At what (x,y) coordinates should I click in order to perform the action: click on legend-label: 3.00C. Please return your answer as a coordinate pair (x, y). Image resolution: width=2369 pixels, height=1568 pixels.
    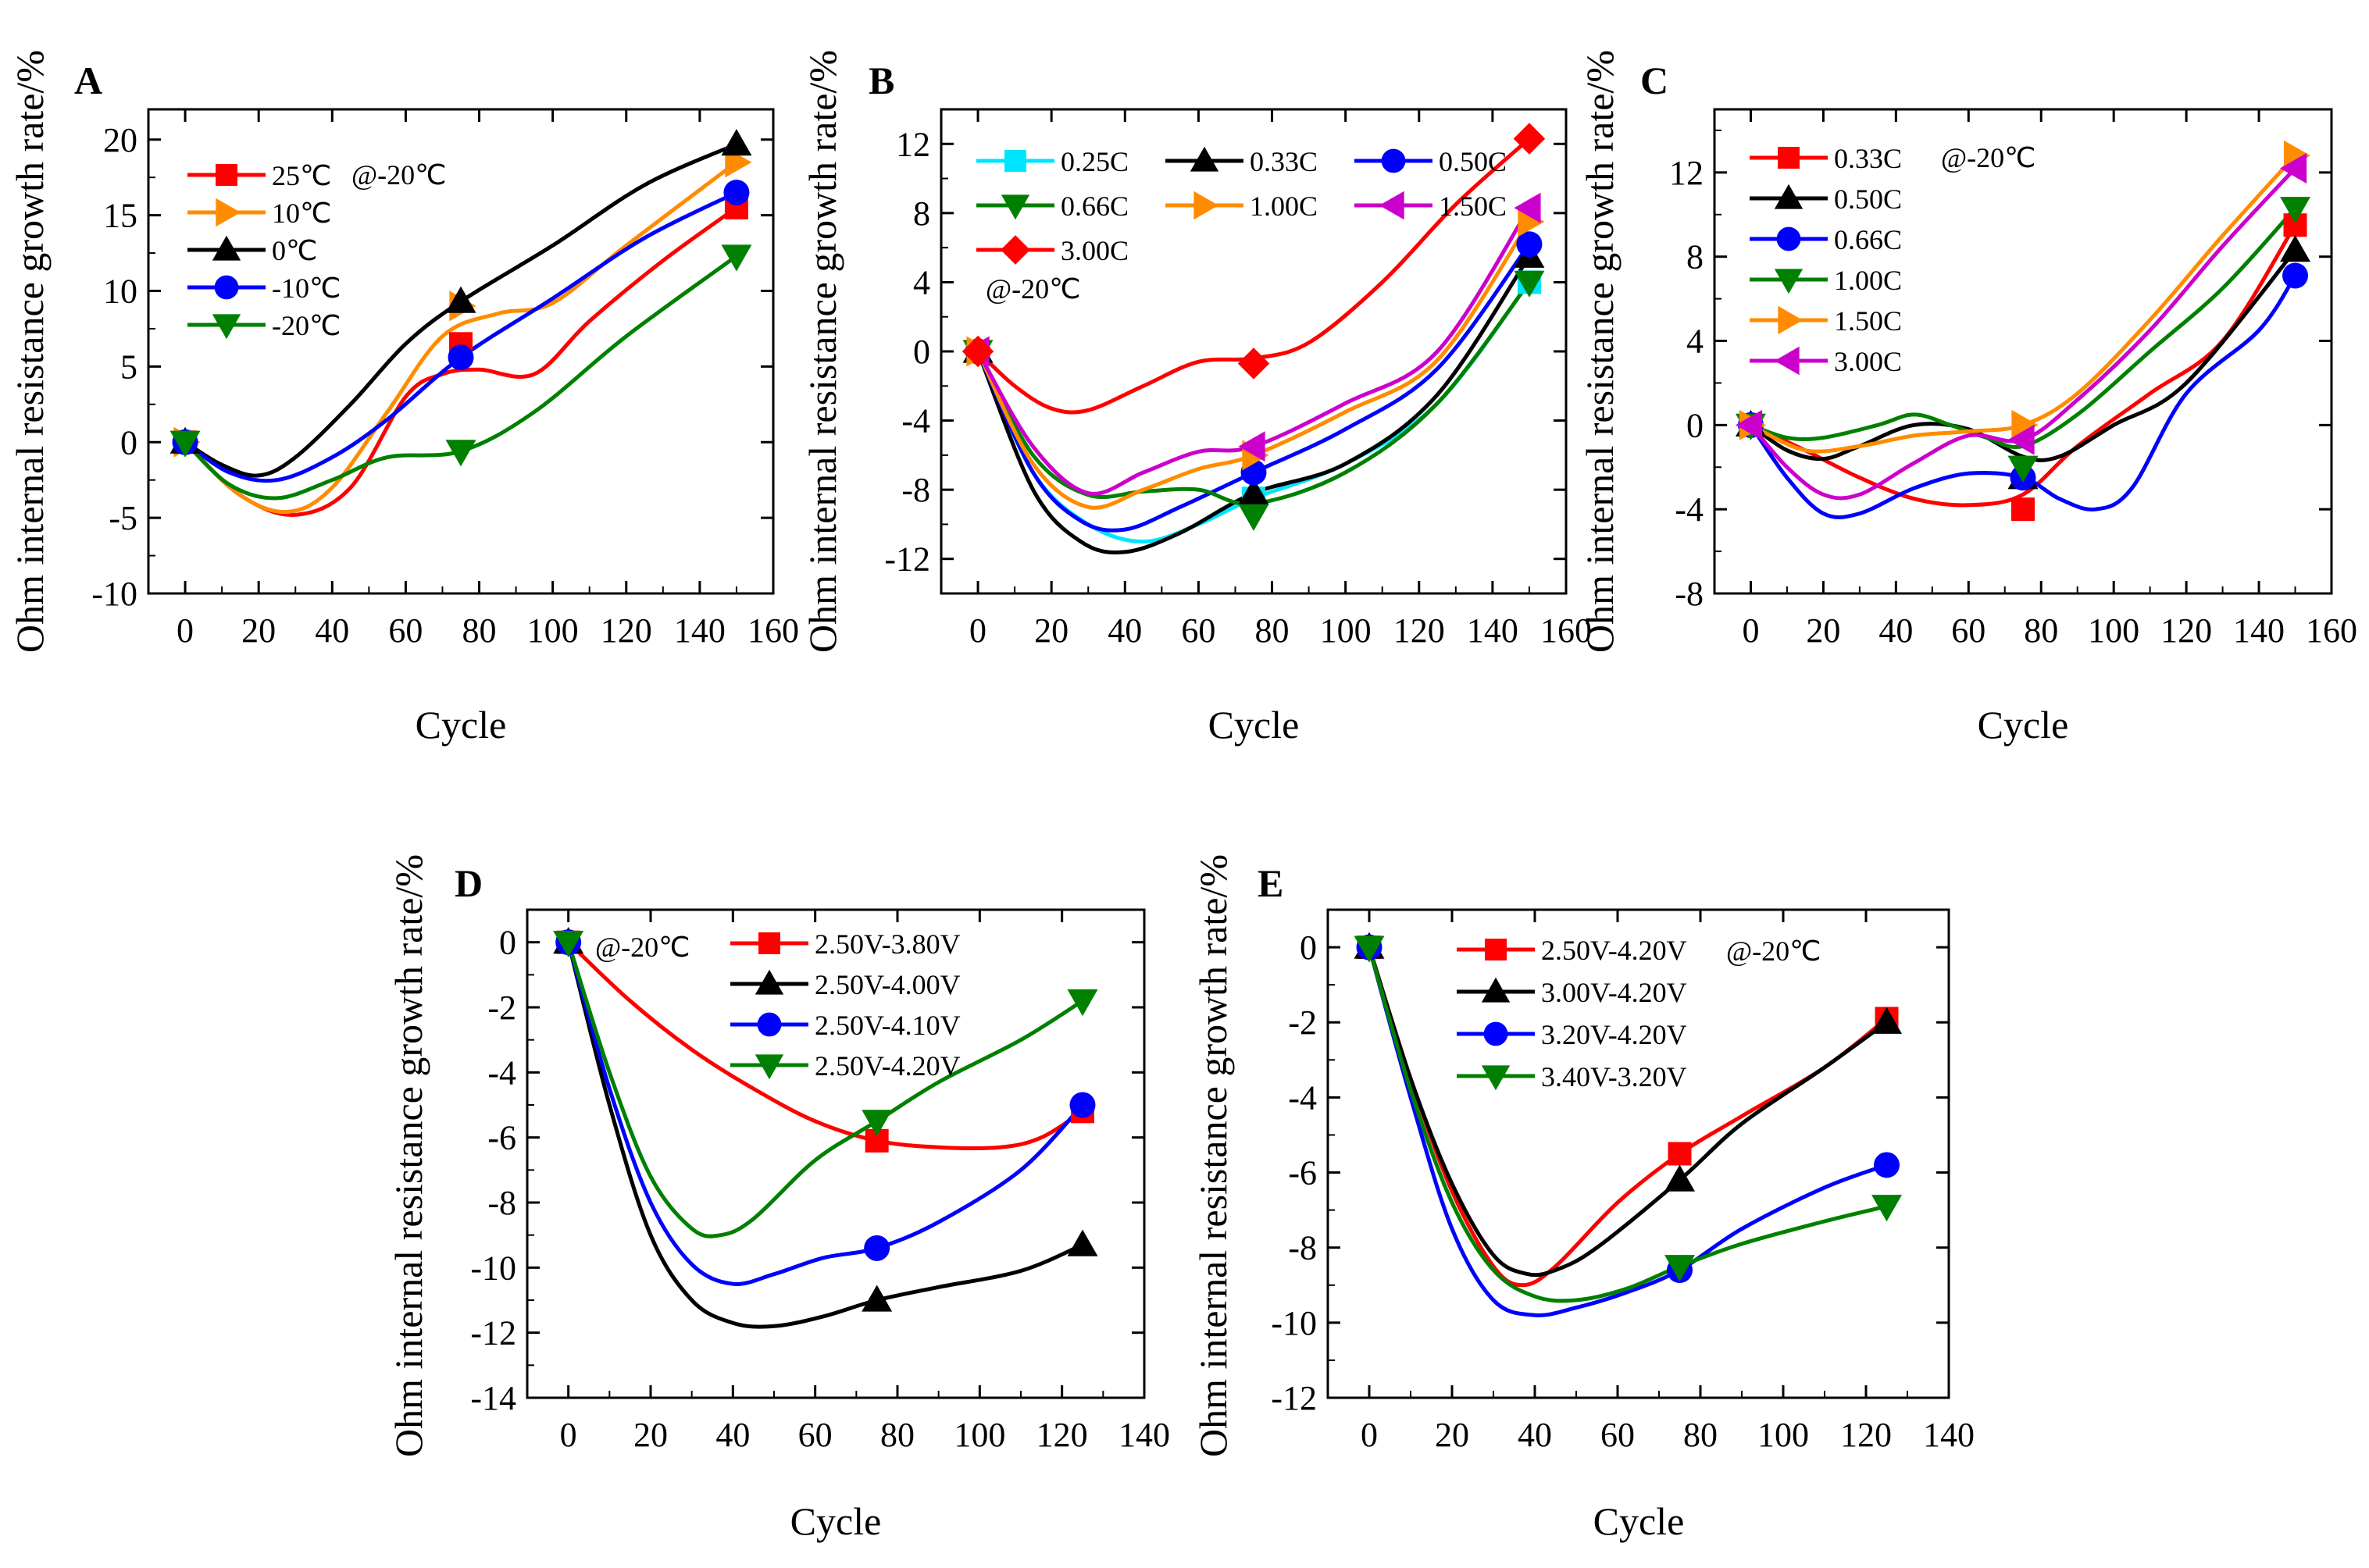
    Looking at the image, I should click on (1868, 361).